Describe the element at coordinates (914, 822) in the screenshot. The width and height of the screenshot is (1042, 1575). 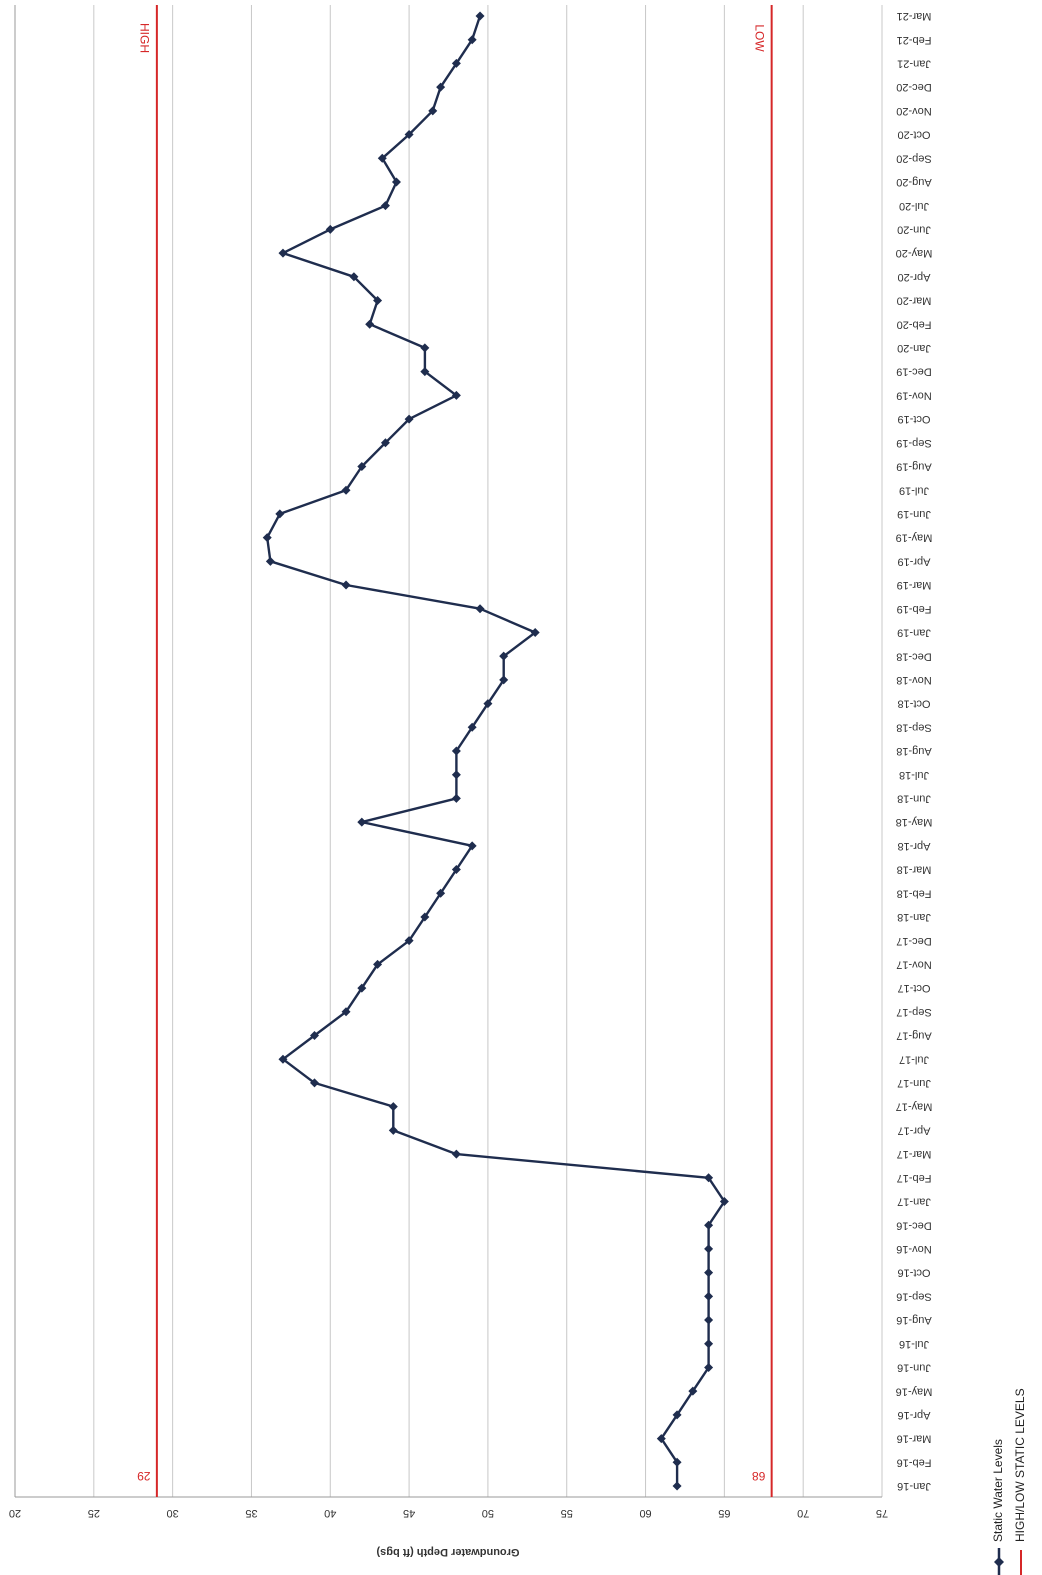
I see `x-tick-label-May-18: May-18` at that location.